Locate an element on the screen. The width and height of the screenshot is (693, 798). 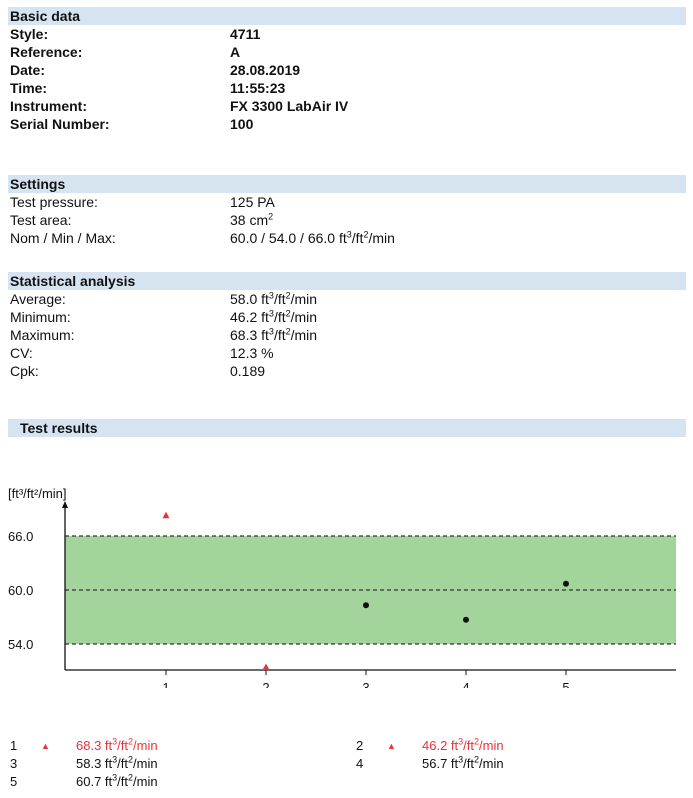
reference-label: Reference: is located at coordinates (46, 52).